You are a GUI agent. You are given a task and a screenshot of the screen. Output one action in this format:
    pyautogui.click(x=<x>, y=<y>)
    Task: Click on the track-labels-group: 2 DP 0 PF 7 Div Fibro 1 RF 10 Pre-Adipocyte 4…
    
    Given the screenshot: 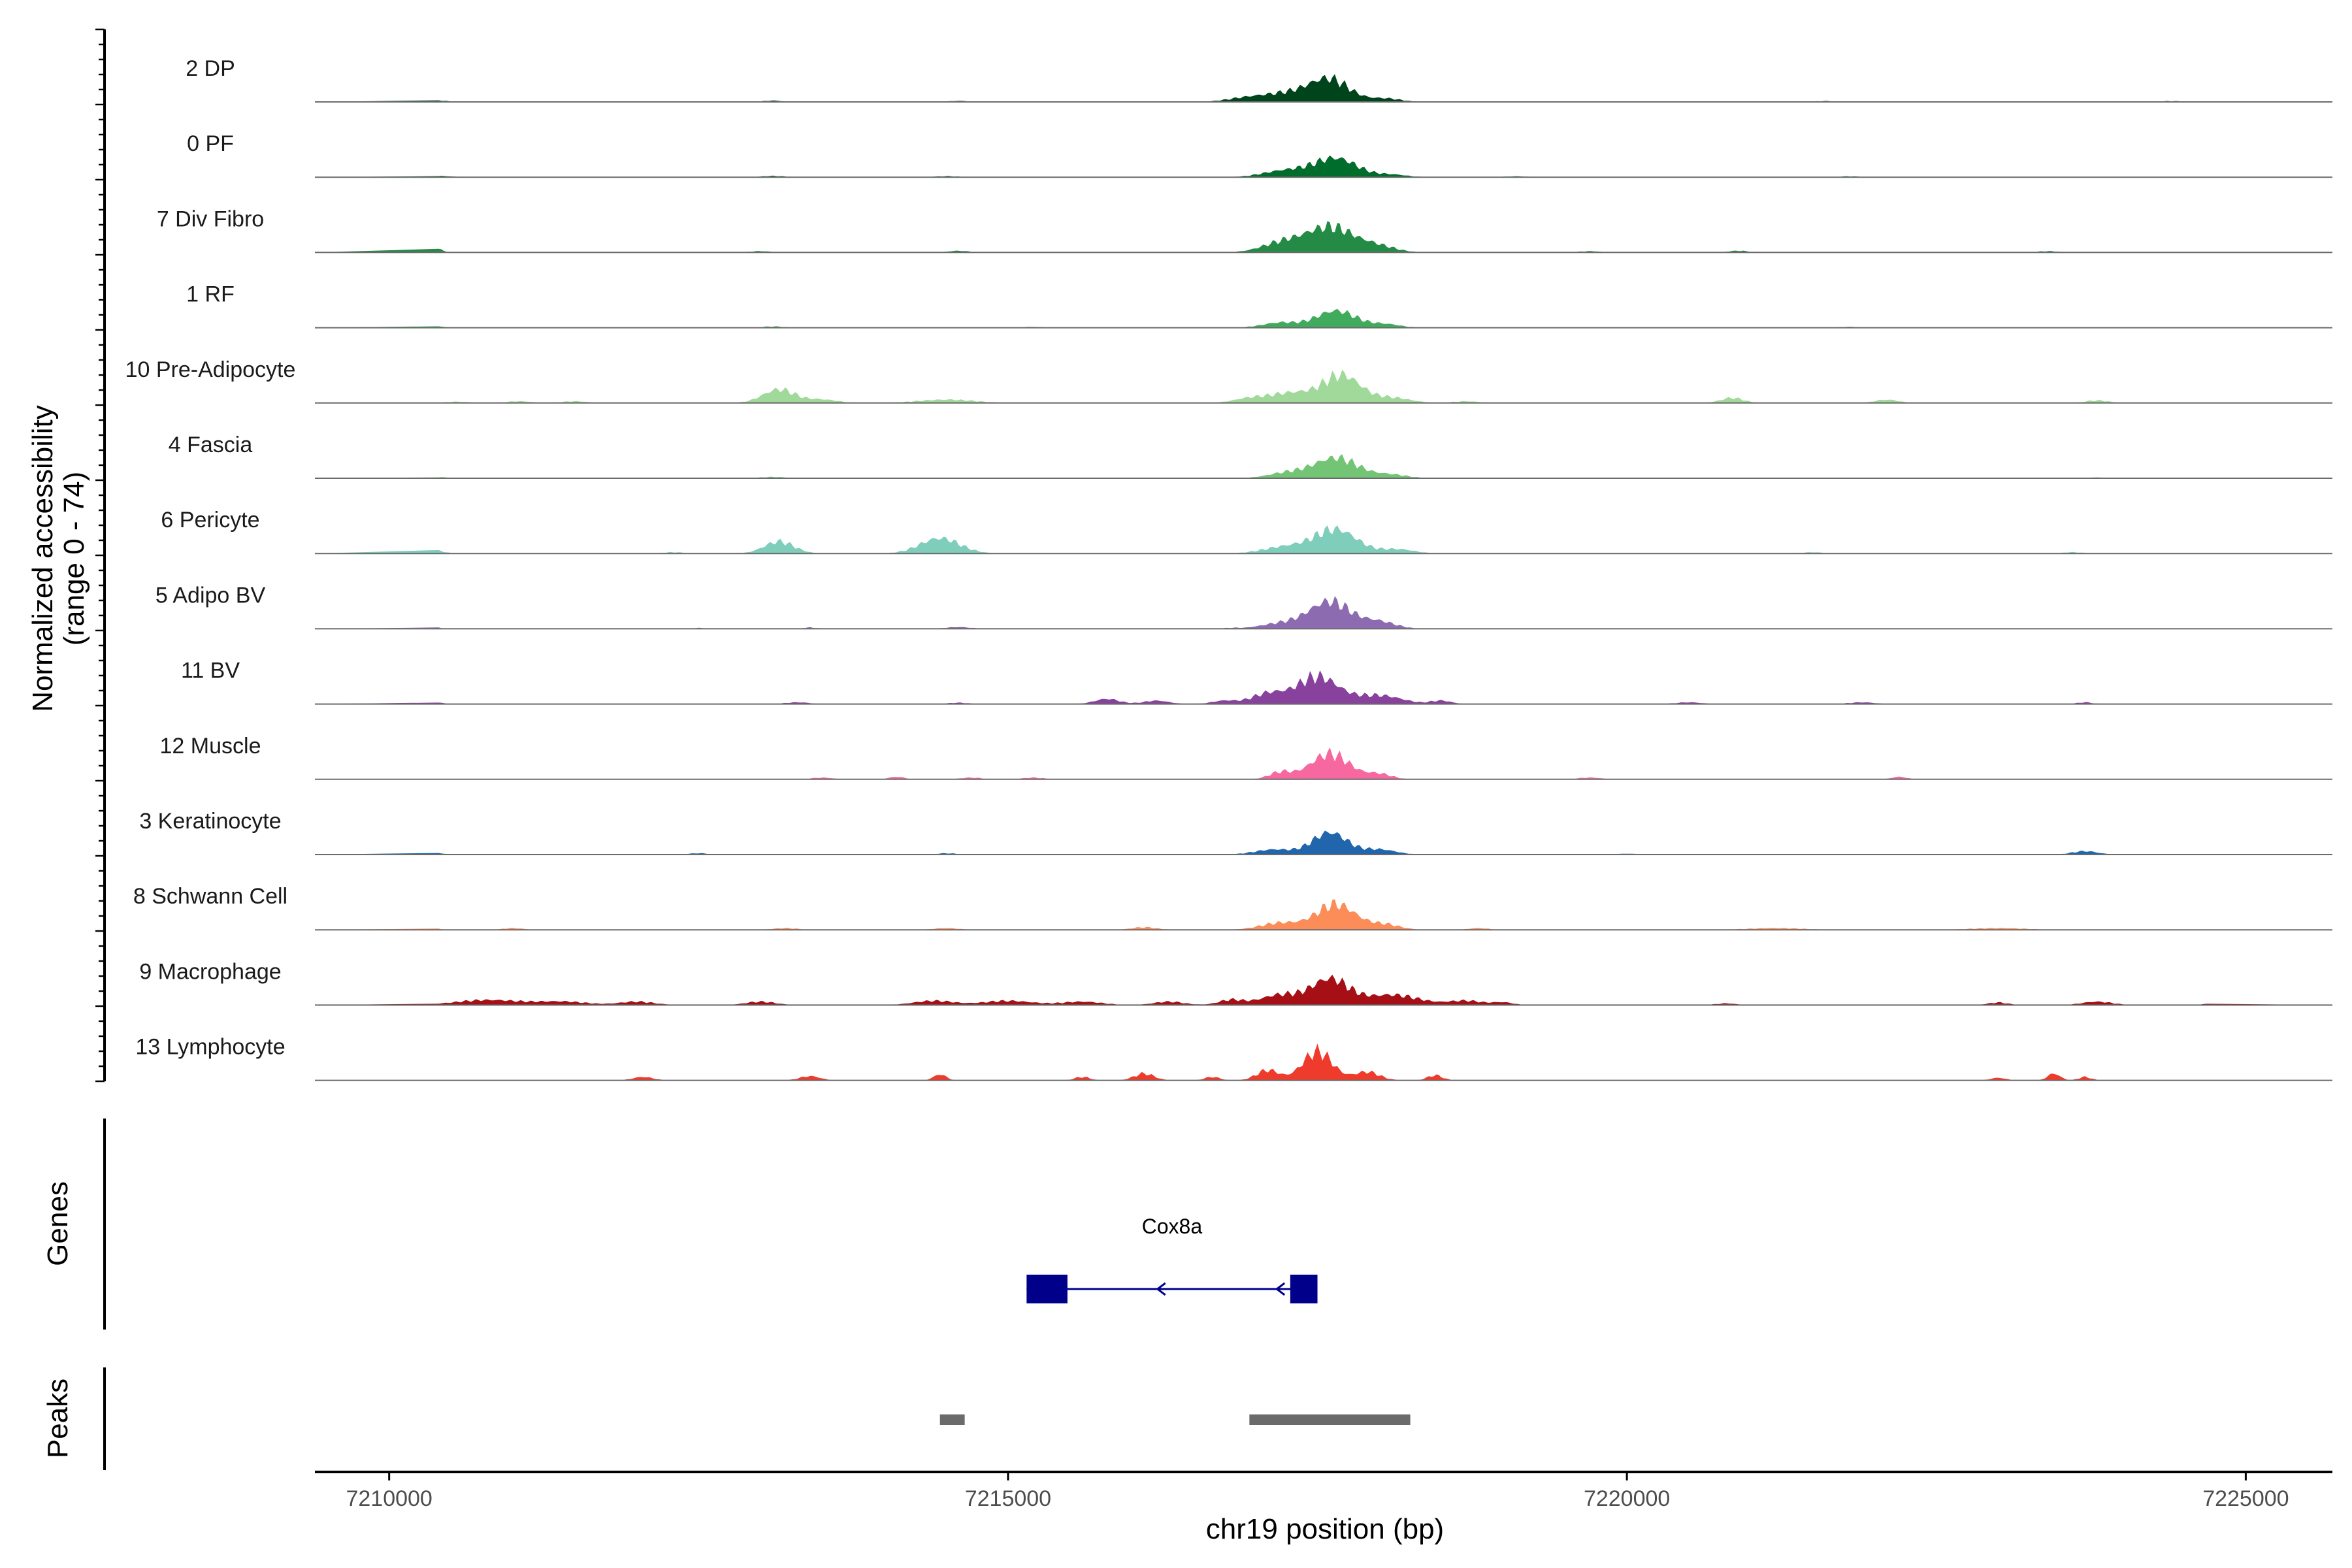 What is the action you would take?
    pyautogui.click(x=210, y=558)
    